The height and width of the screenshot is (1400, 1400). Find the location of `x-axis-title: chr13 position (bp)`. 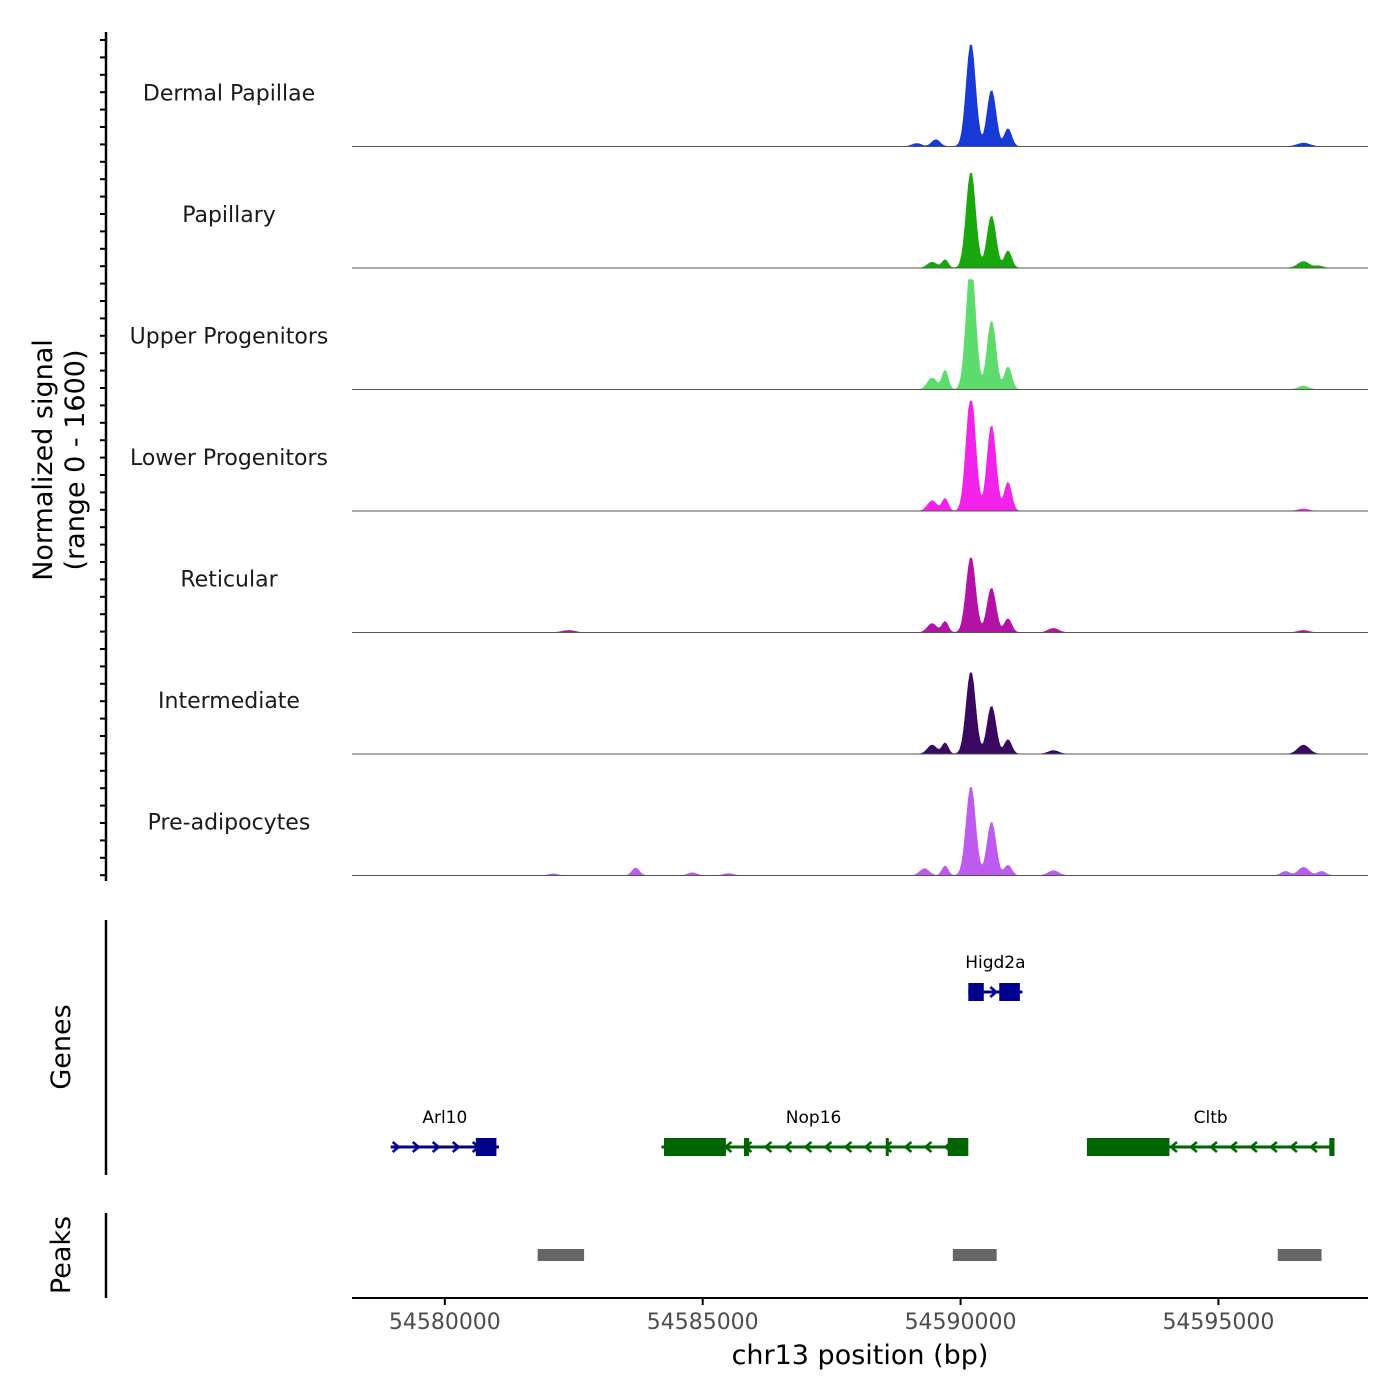

x-axis-title: chr13 position (bp) is located at coordinates (860, 1355).